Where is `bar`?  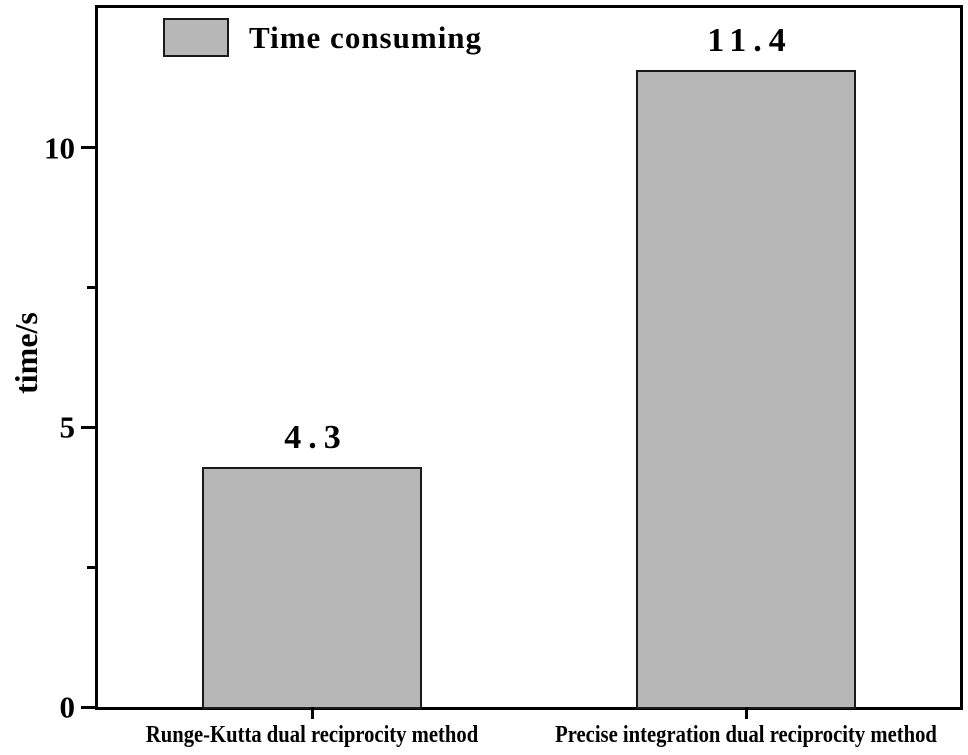 bar is located at coordinates (312, 587).